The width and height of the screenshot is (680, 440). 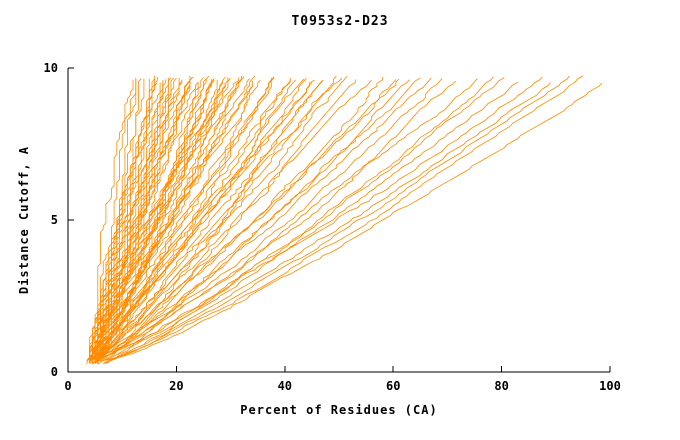 What do you see at coordinates (340, 21) in the screenshot?
I see `plot-title: T0953s2-D23` at bounding box center [340, 21].